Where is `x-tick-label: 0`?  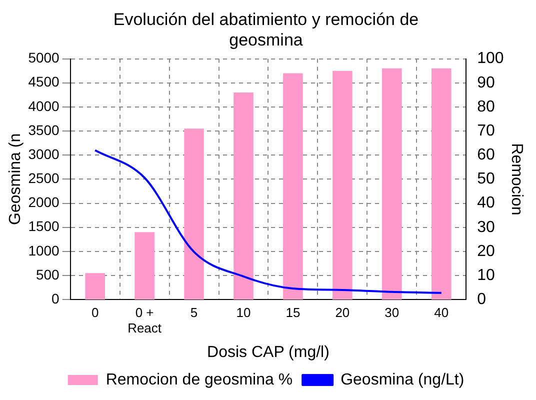
x-tick-label: 0 is located at coordinates (95, 312).